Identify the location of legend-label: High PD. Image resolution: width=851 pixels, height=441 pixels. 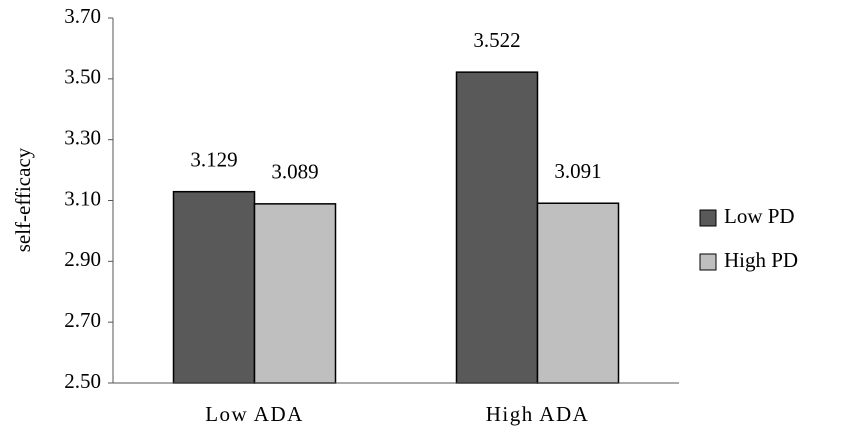
(761, 260).